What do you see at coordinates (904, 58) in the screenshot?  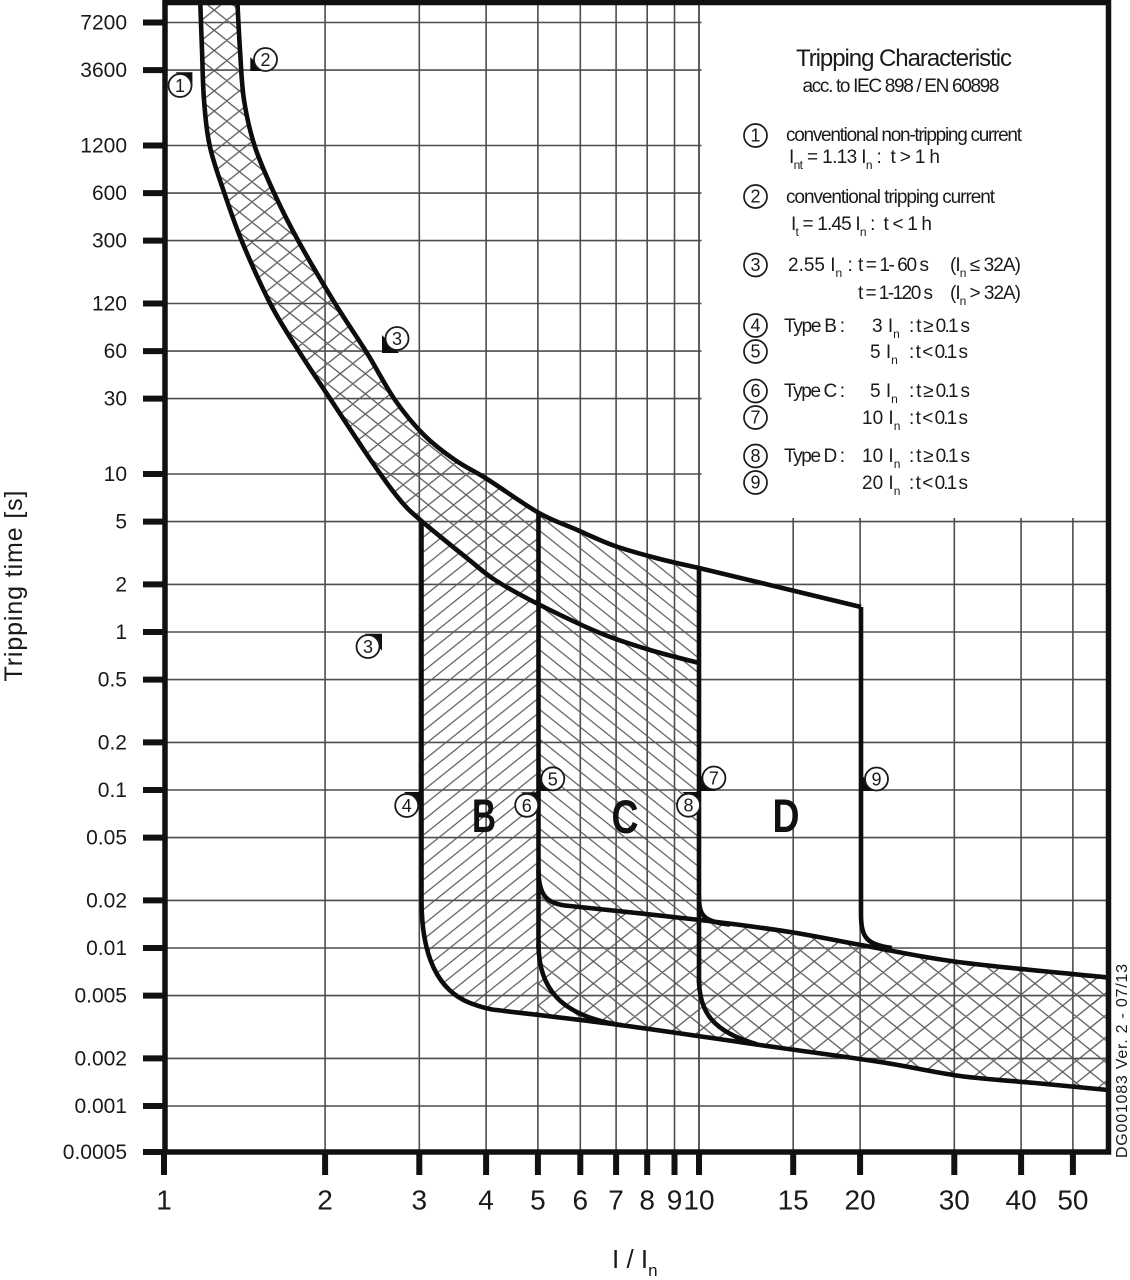 I see `svg-text: Tripping Characteristic` at bounding box center [904, 58].